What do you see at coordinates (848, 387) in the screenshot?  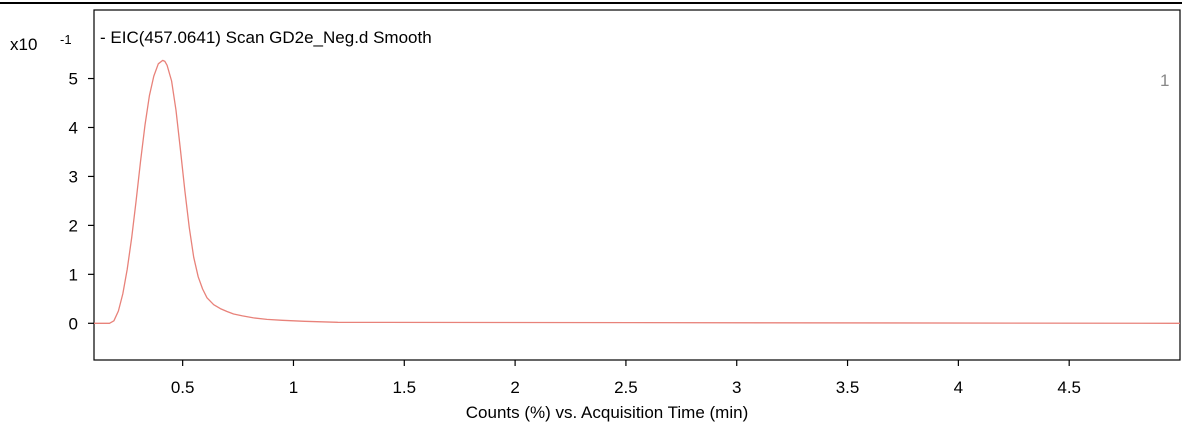 I see `x-tick-label: 3.5` at bounding box center [848, 387].